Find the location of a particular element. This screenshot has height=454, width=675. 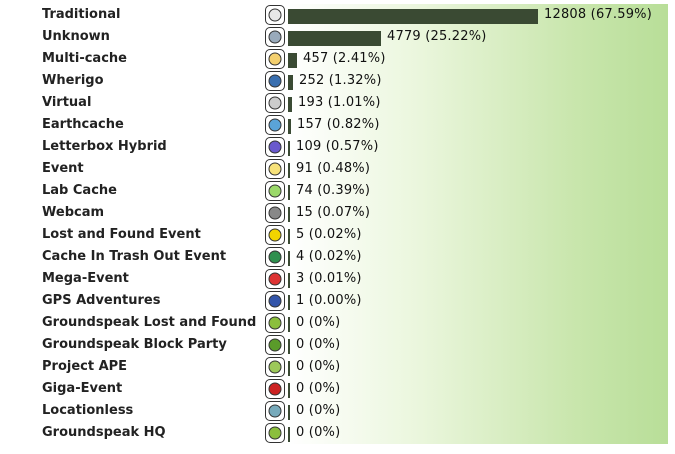

category-label: Multi-cache is located at coordinates (84, 58).